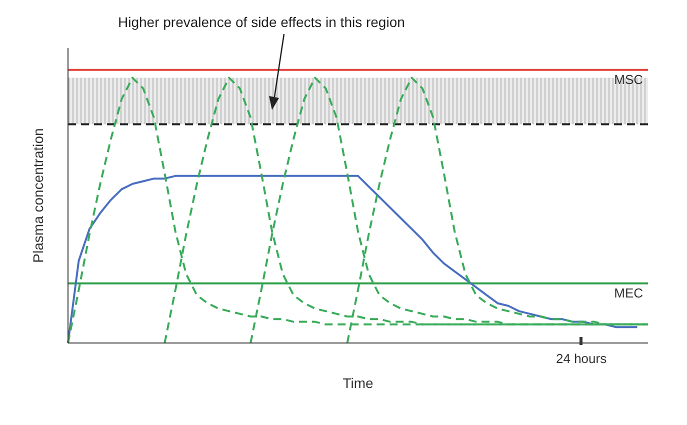 This screenshot has width=687, height=425. I want to click on text: Higher prevalence of side effects in this region, so click(261, 22).